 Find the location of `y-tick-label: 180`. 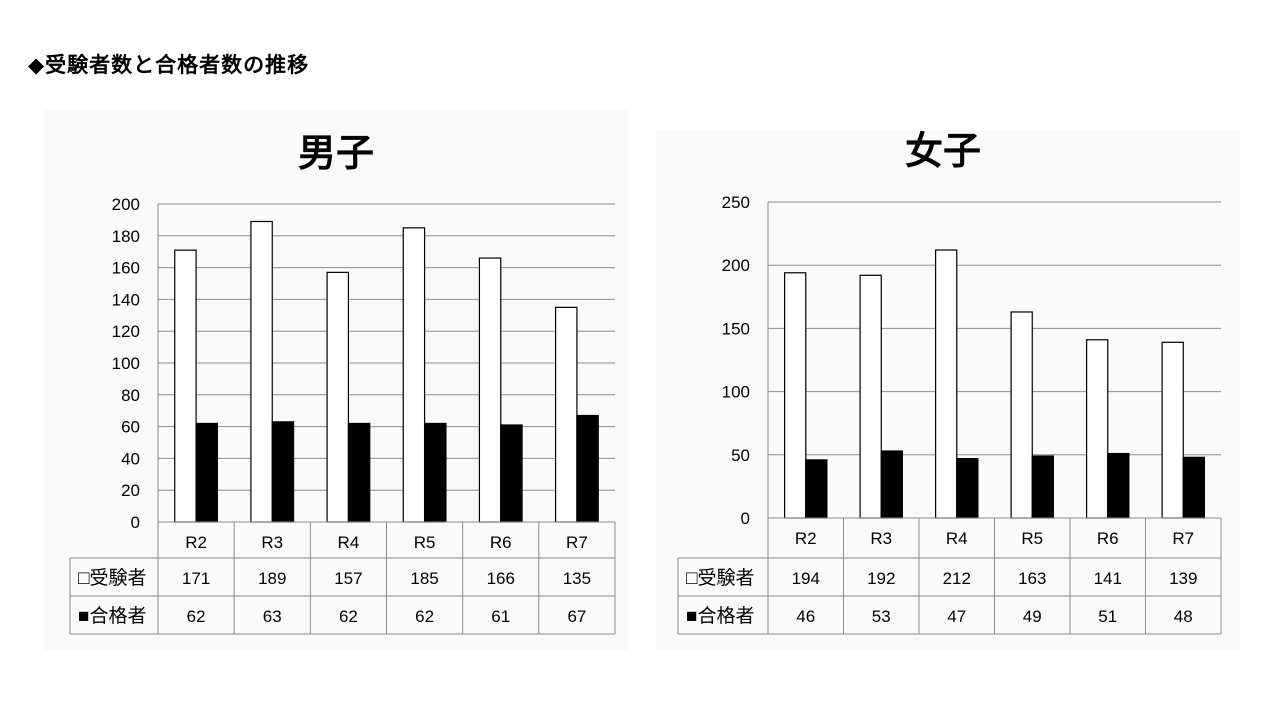

y-tick-label: 180 is located at coordinates (126, 236).